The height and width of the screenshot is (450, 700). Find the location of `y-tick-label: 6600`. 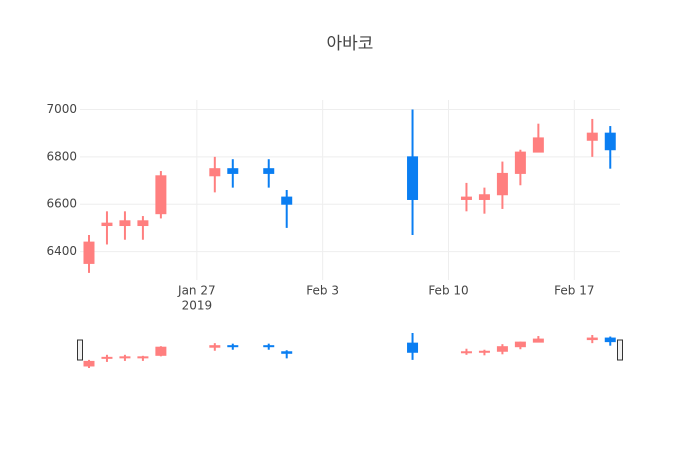

y-tick-label: 6600 is located at coordinates (61, 204).